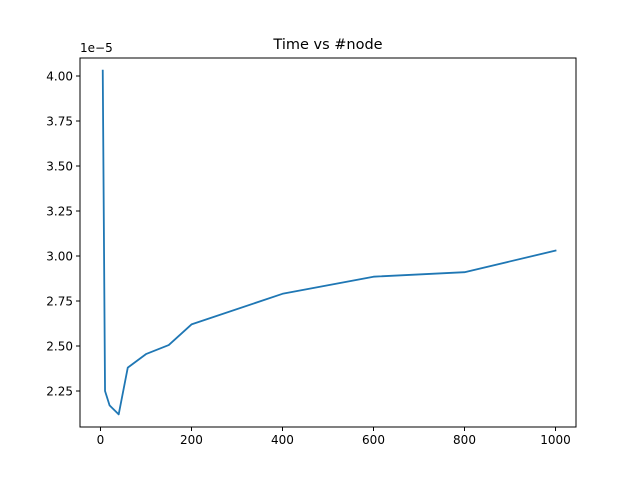  I want to click on x-tick-label-400: 400, so click(282, 440).